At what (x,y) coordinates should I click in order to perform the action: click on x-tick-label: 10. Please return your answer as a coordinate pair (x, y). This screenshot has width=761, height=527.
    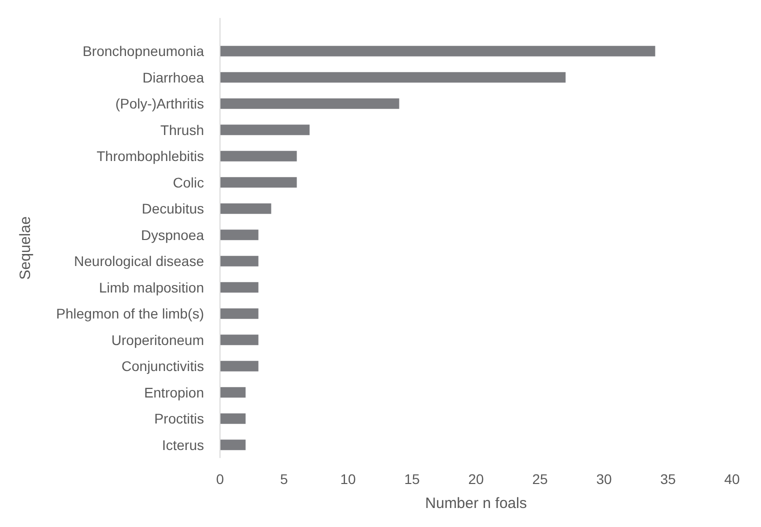
    Looking at the image, I should click on (348, 479).